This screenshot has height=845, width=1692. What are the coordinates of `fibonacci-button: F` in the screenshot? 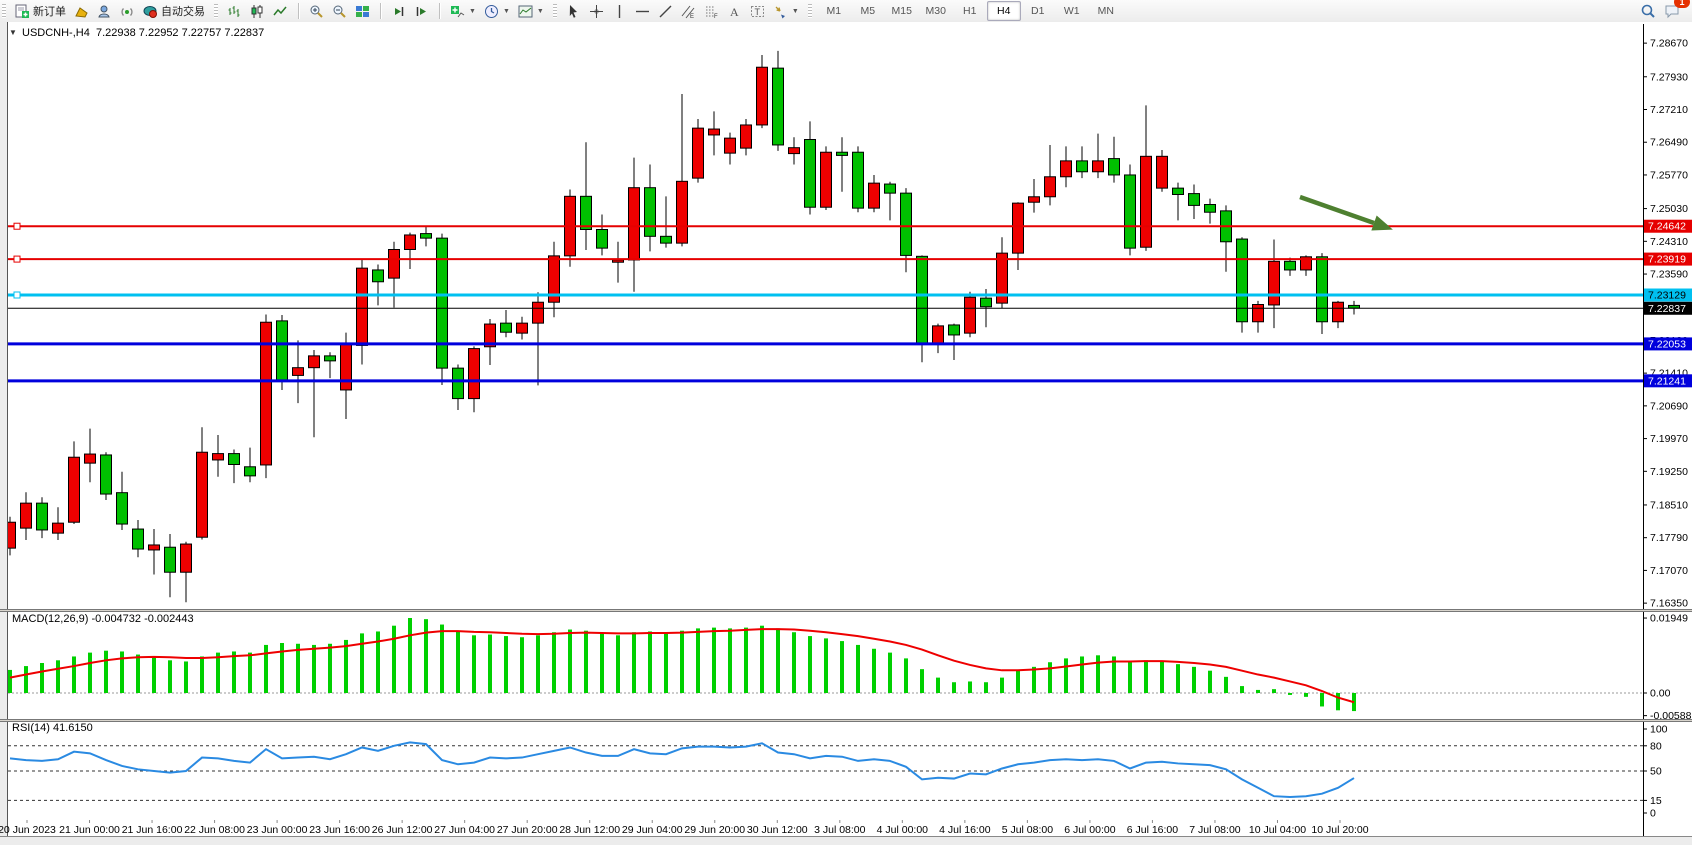 It's located at (711, 11).